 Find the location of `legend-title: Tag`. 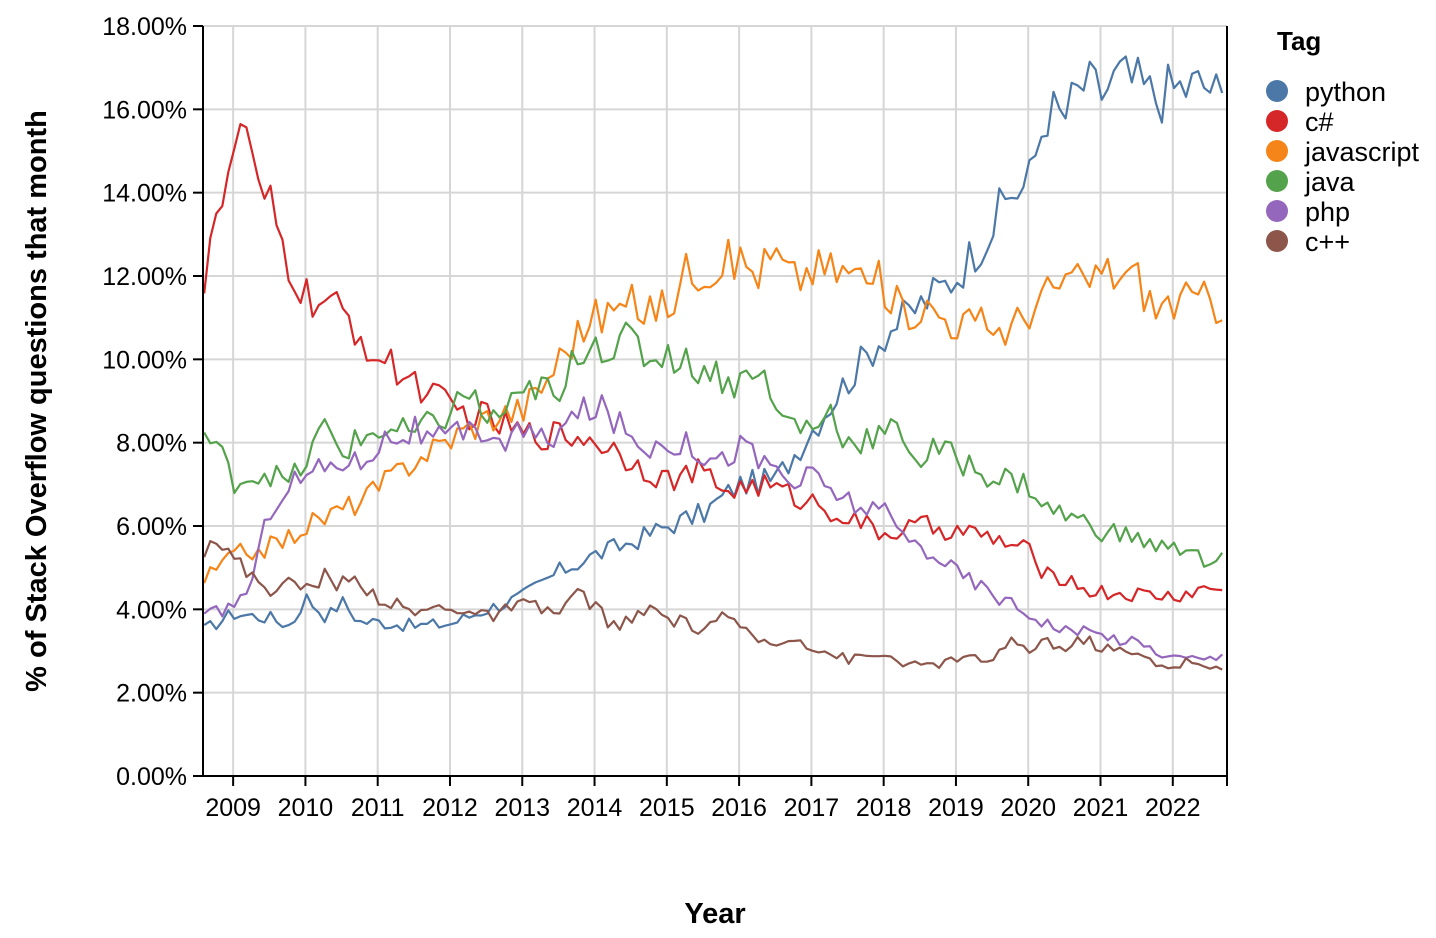

legend-title: Tag is located at coordinates (1299, 41).